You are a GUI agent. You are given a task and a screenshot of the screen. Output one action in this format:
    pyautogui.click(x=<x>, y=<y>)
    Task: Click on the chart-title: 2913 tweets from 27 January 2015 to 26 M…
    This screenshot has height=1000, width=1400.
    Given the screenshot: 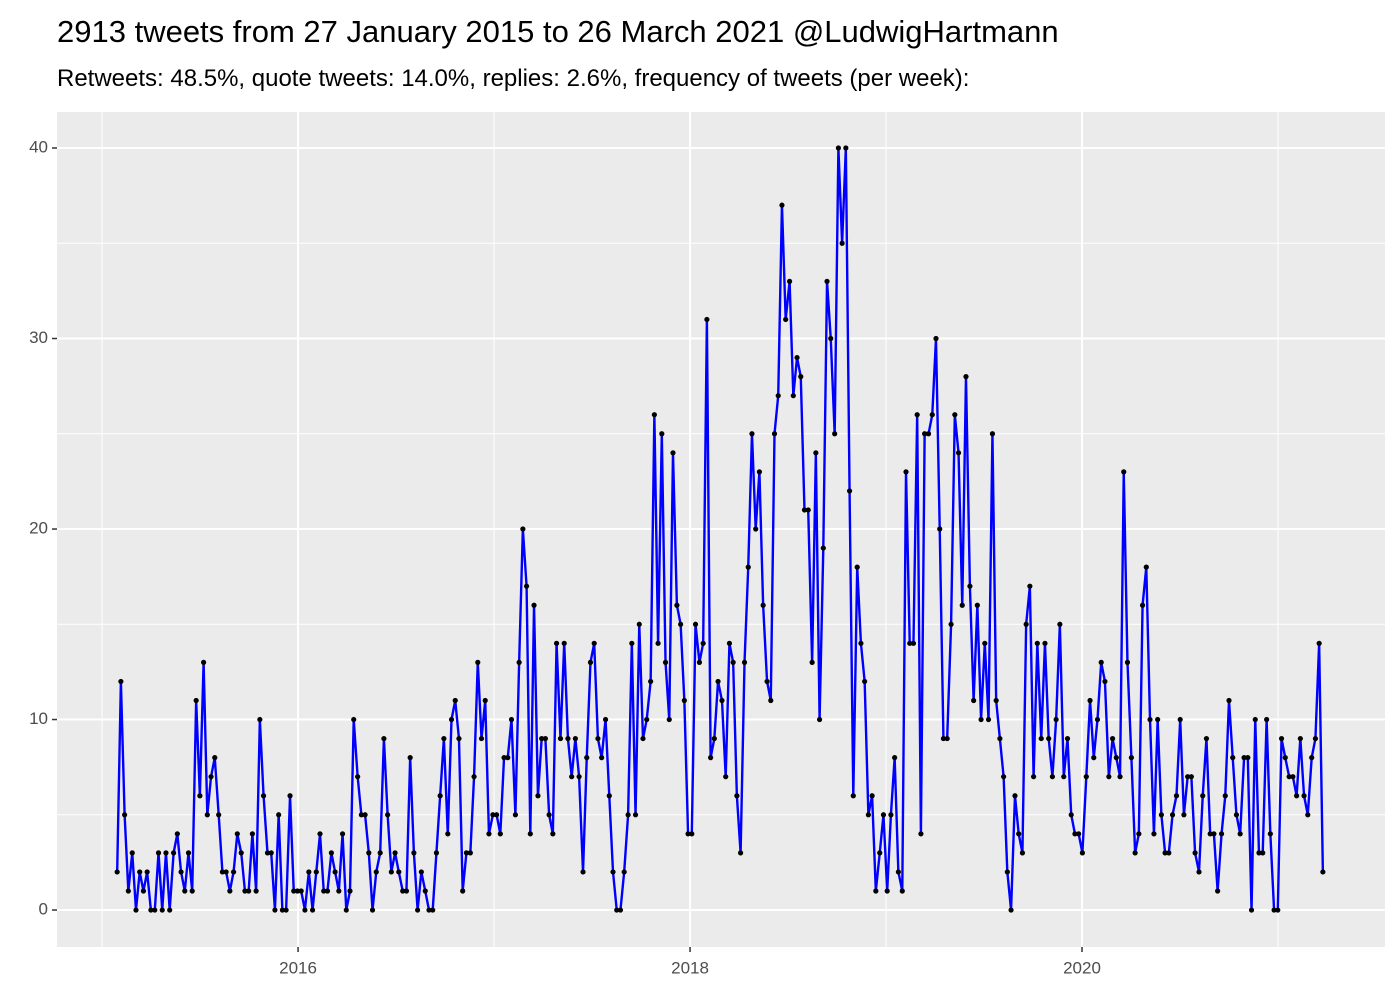 What is the action you would take?
    pyautogui.click(x=558, y=31)
    